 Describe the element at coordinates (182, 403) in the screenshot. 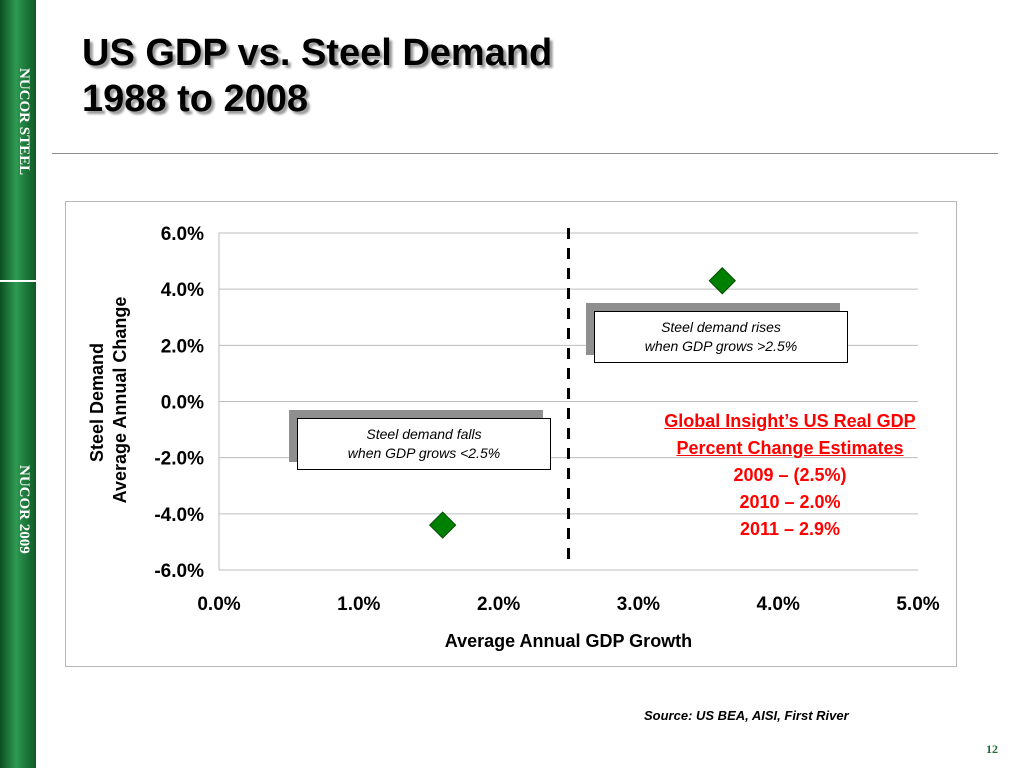

I see `y-tick-label: 0.0%` at that location.